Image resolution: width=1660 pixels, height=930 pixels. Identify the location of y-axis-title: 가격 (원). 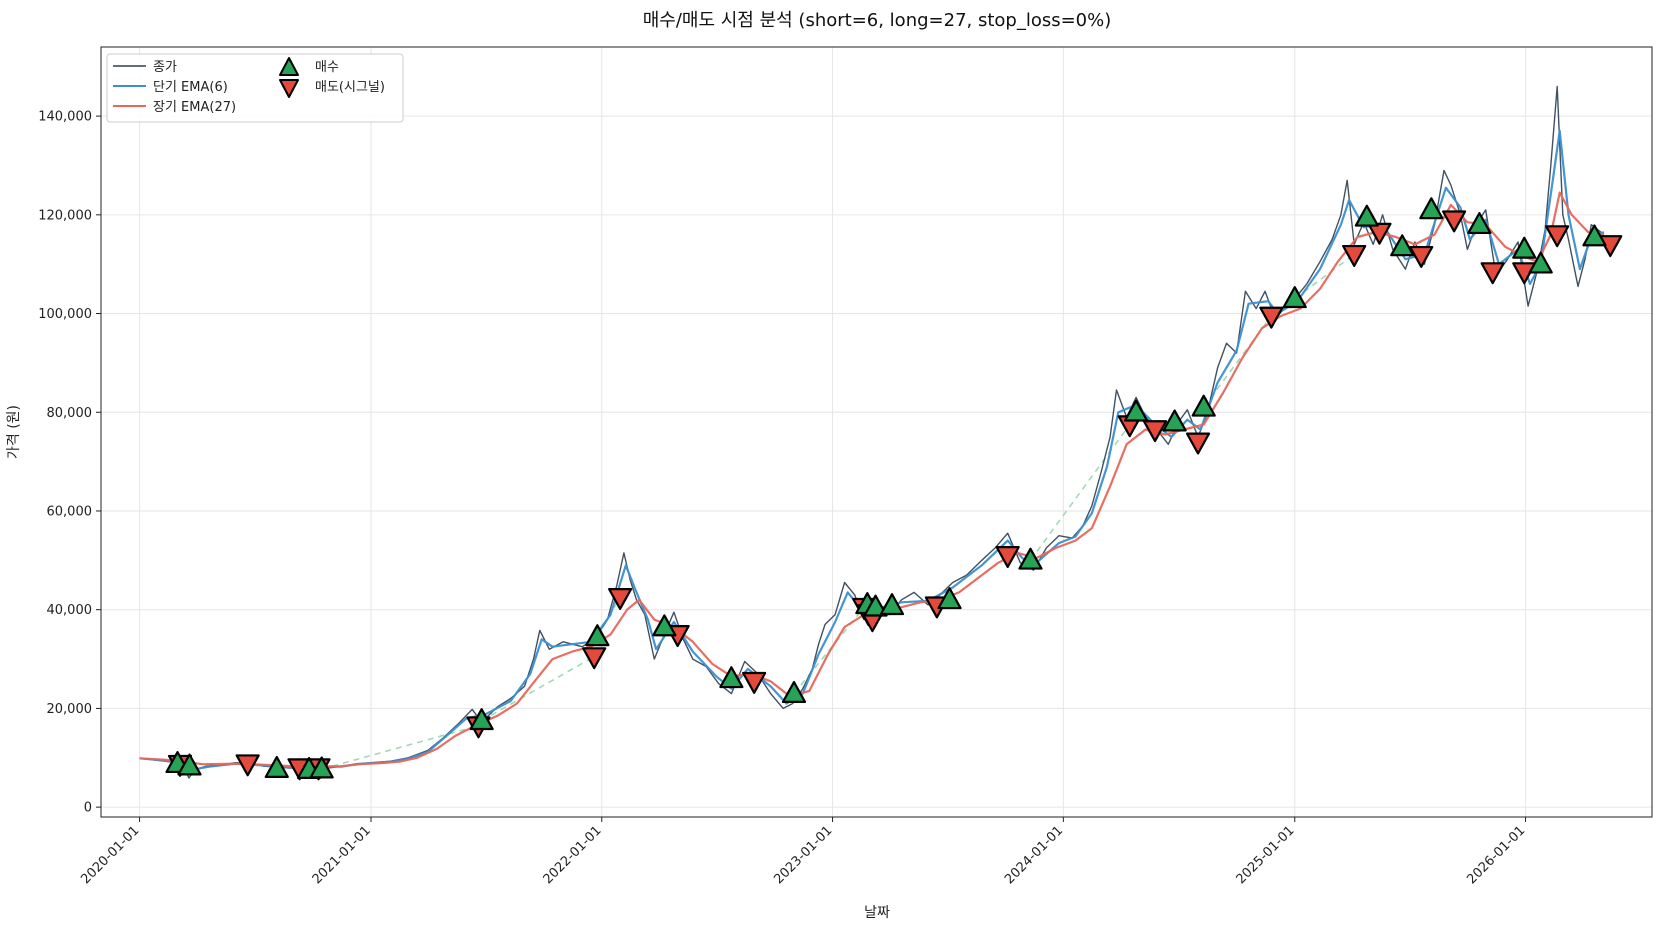
(14, 432).